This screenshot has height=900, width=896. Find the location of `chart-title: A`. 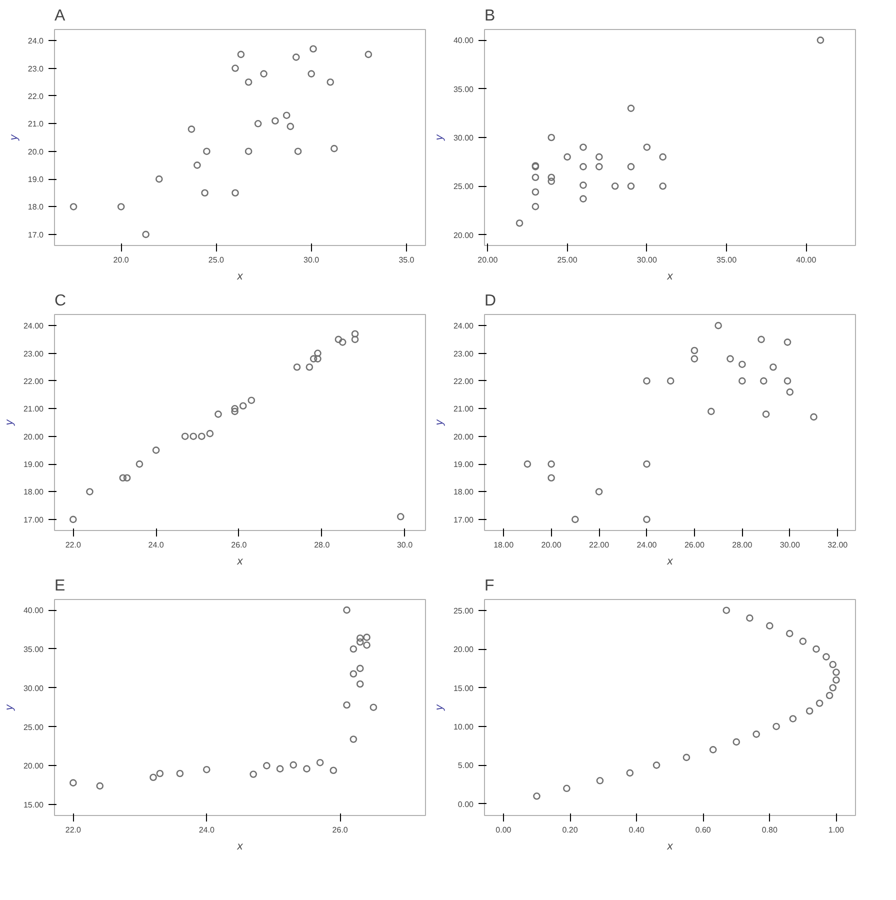

chart-title: A is located at coordinates (60, 16).